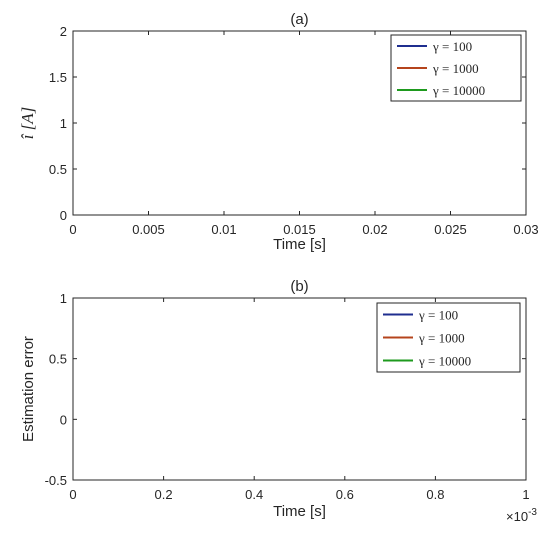 This screenshot has width=550, height=548. Describe the element at coordinates (223, 229) in the screenshot. I see `x-tick-label: 0.01` at that location.